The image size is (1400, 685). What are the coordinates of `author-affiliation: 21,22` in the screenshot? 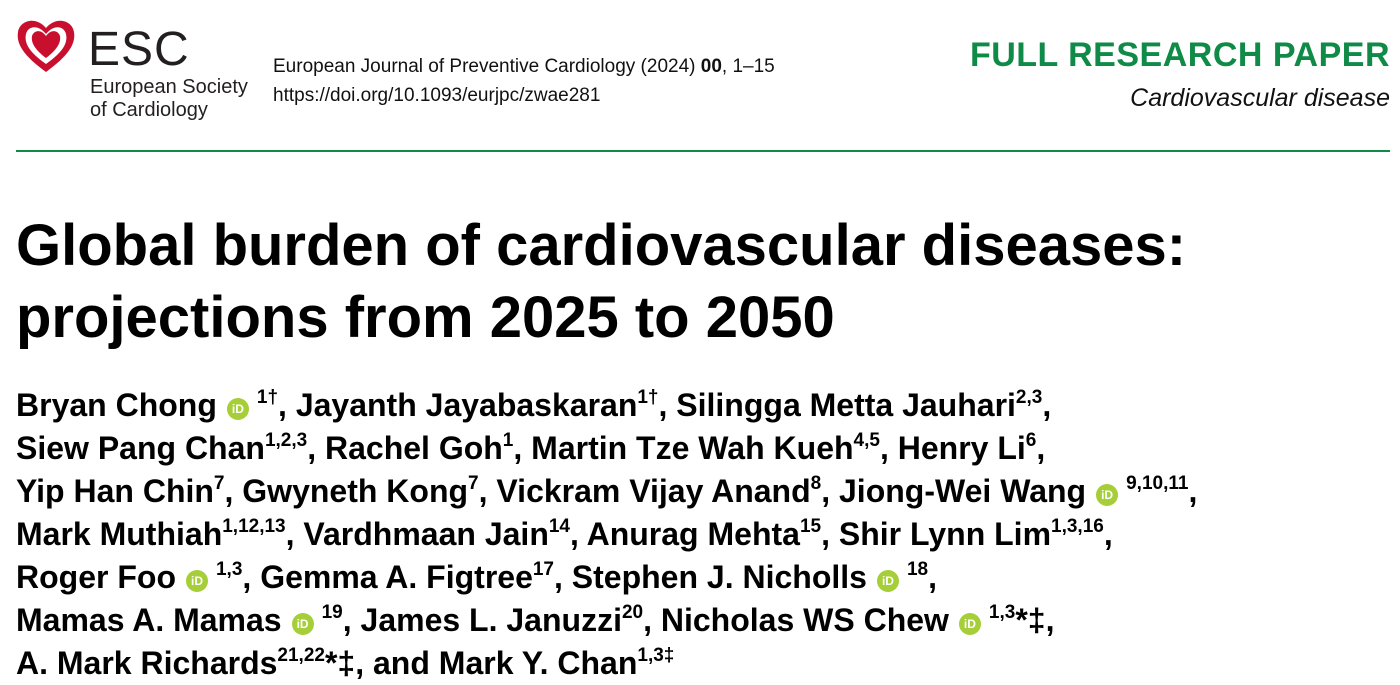 It's located at (301, 655).